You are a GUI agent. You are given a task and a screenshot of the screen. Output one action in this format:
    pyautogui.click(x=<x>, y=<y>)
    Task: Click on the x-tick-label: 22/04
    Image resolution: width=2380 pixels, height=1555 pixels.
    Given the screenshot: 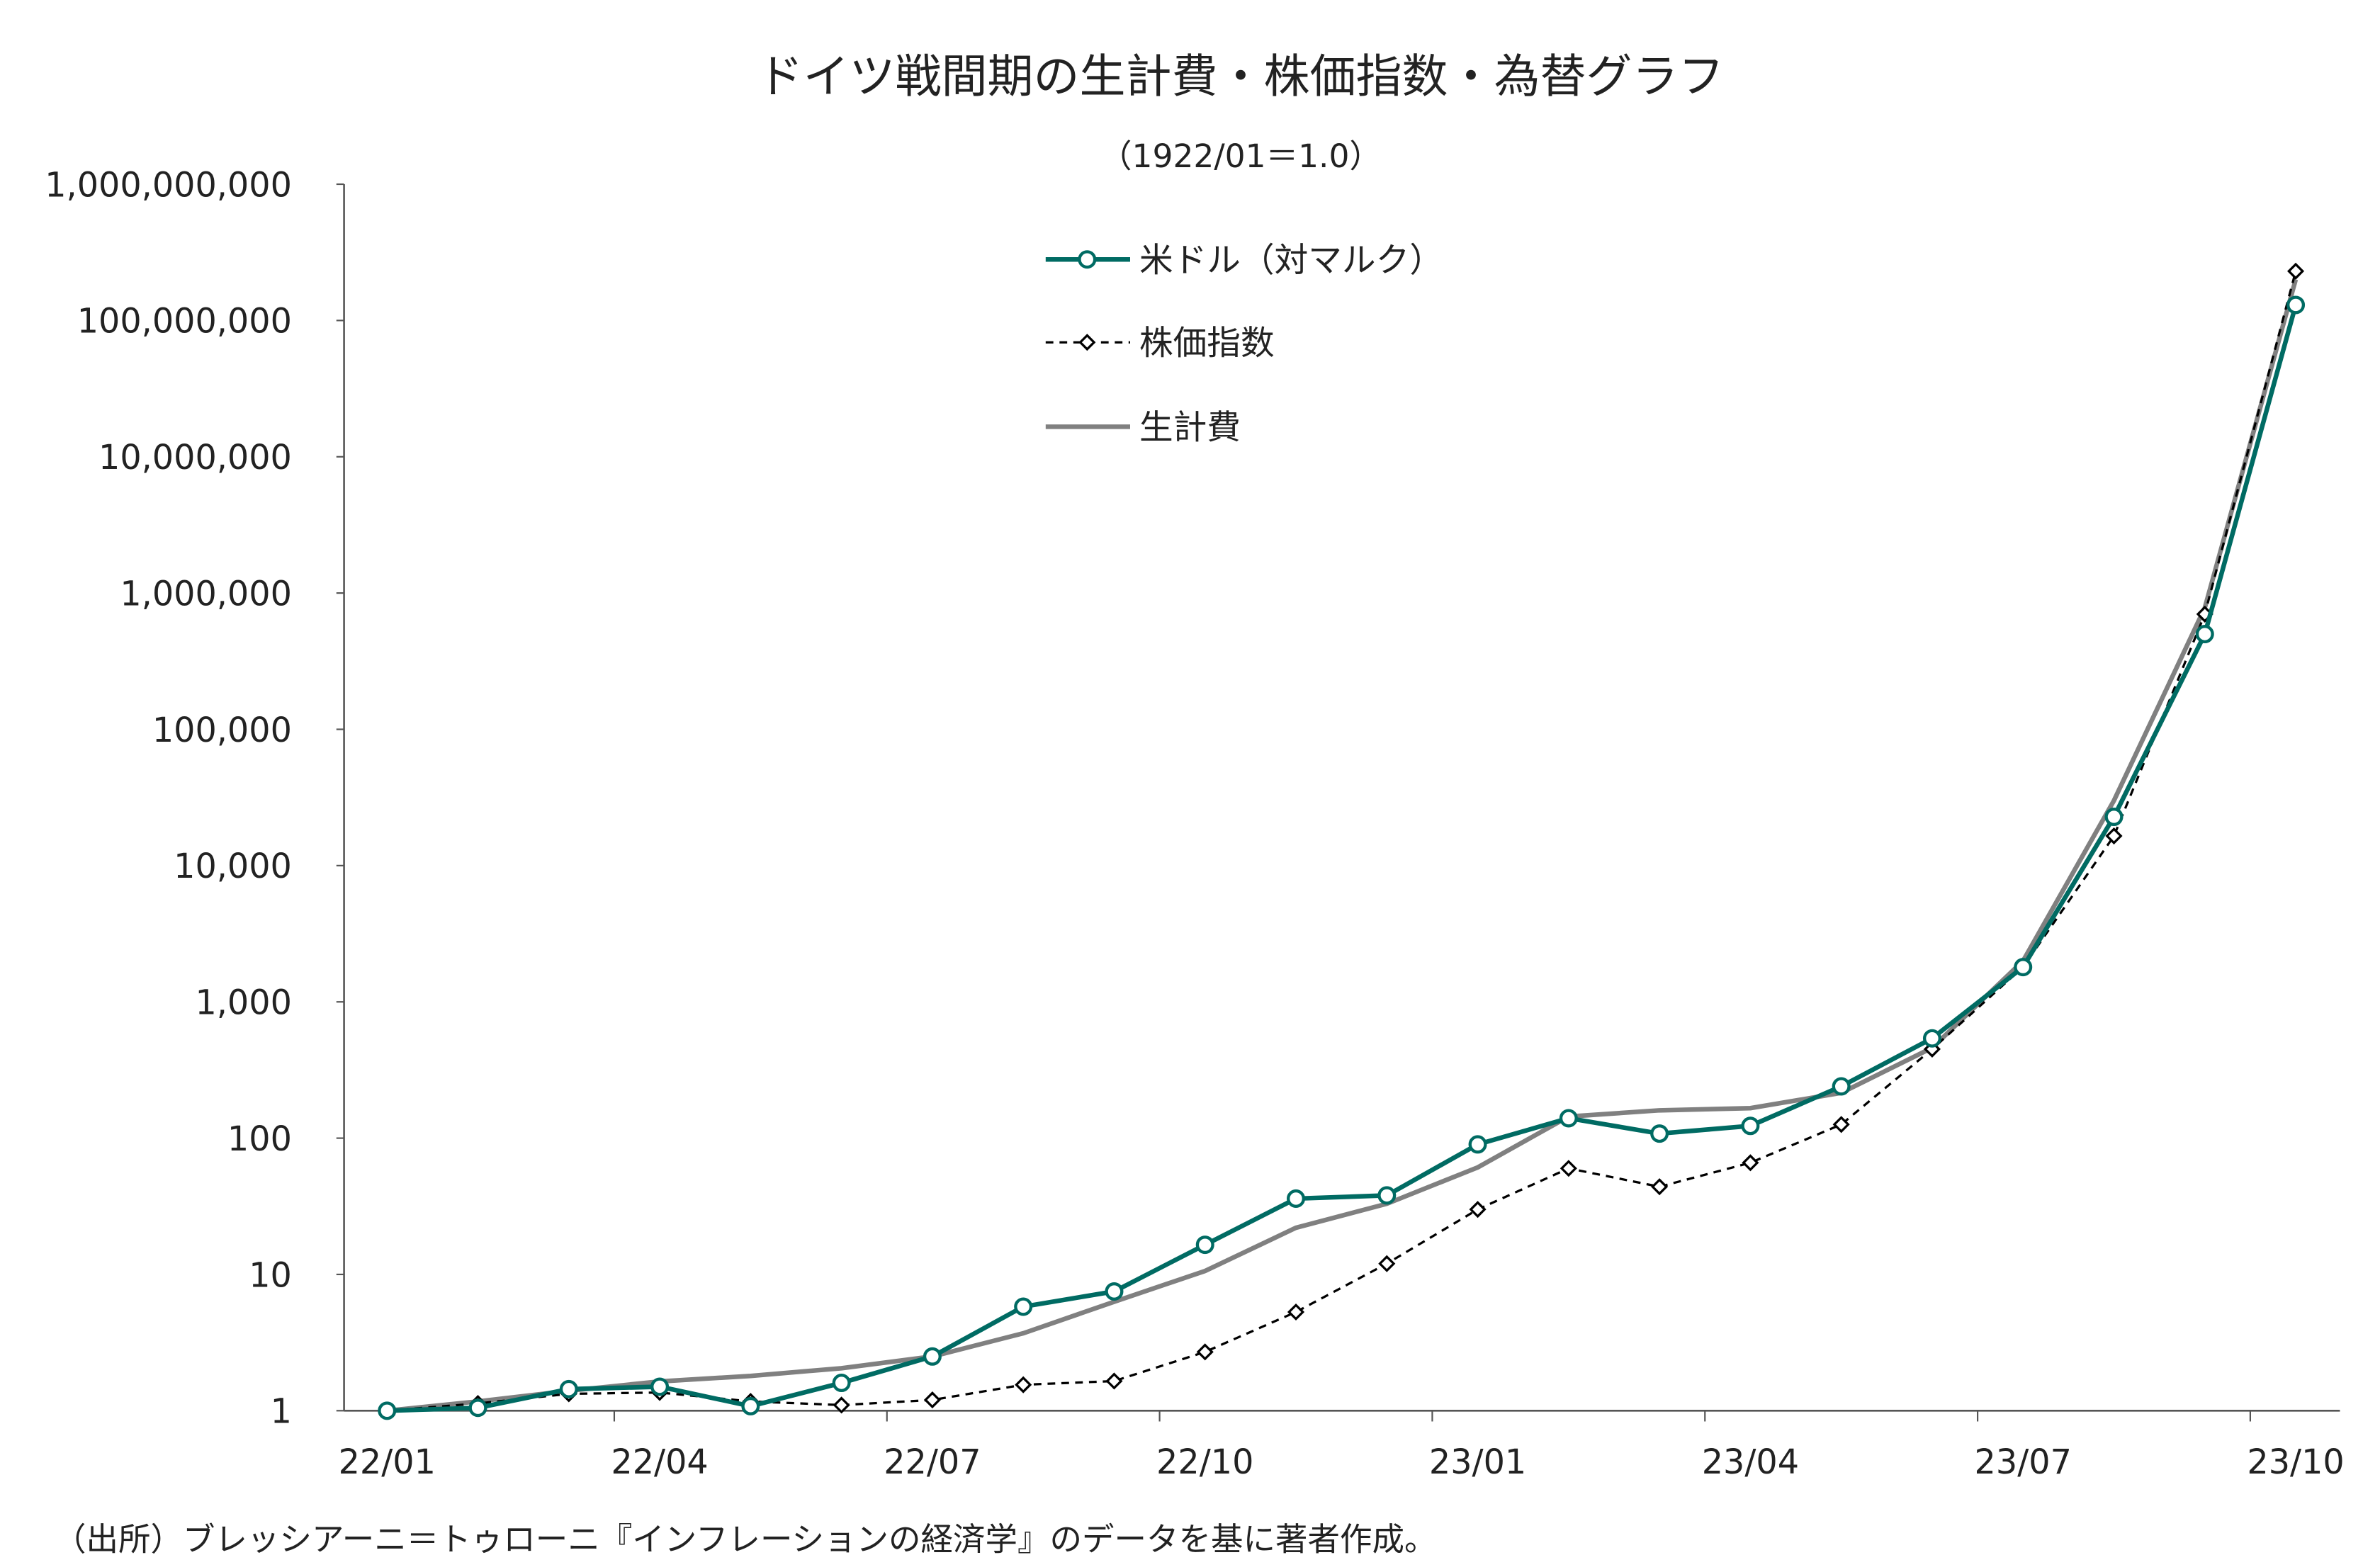 What is the action you would take?
    pyautogui.click(x=659, y=1463)
    